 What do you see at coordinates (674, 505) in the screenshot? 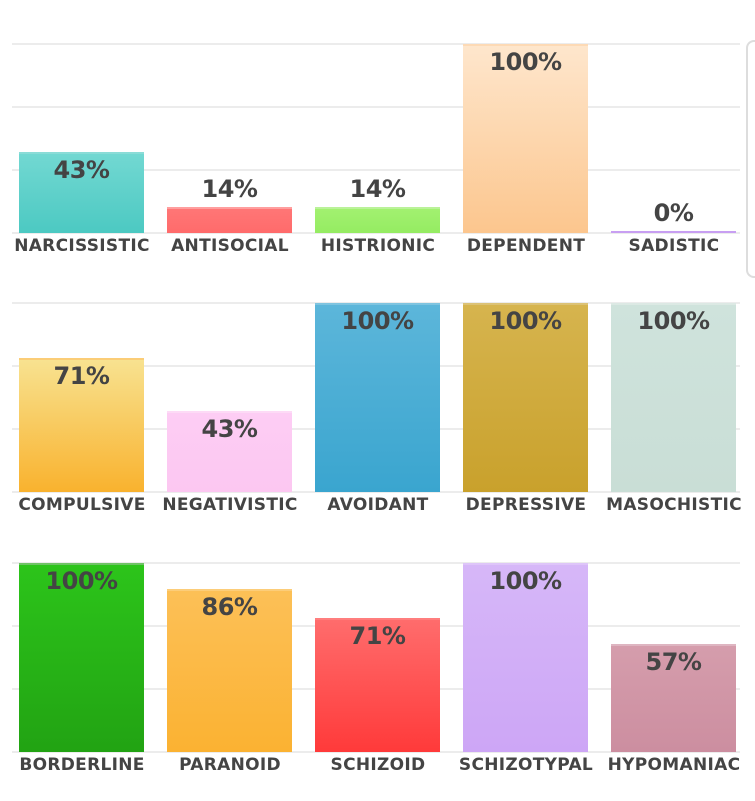
I see `category-label: MASOCHISTIC` at bounding box center [674, 505].